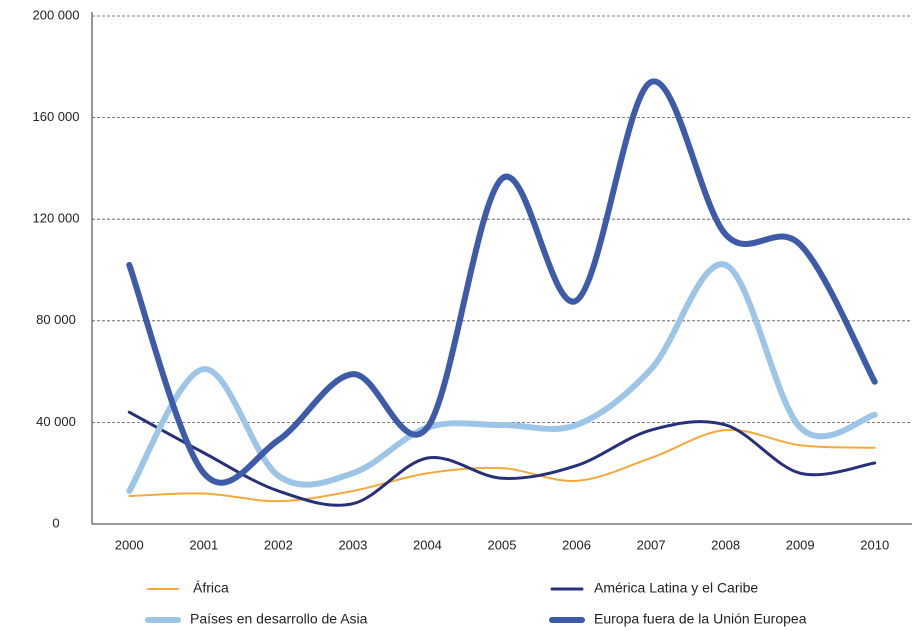 The width and height of the screenshot is (914, 631). What do you see at coordinates (56, 319) in the screenshot?
I see `y-tick-label: 80 000` at bounding box center [56, 319].